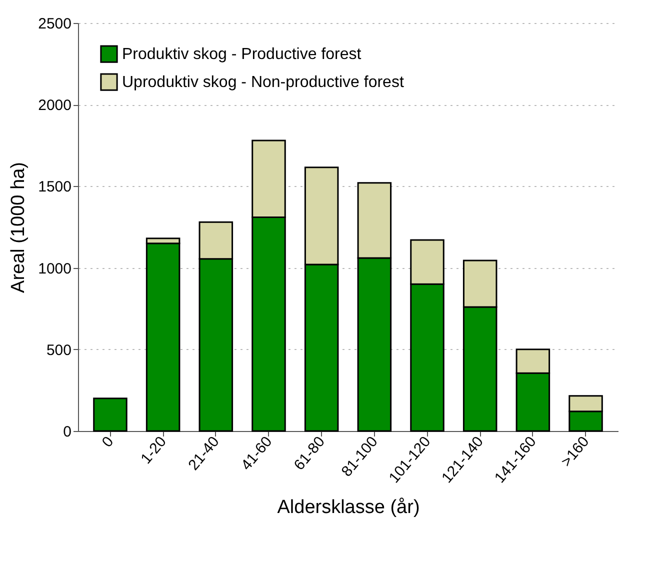 The width and height of the screenshot is (663, 570). I want to click on y-tick-label: 1000, so click(55, 269).